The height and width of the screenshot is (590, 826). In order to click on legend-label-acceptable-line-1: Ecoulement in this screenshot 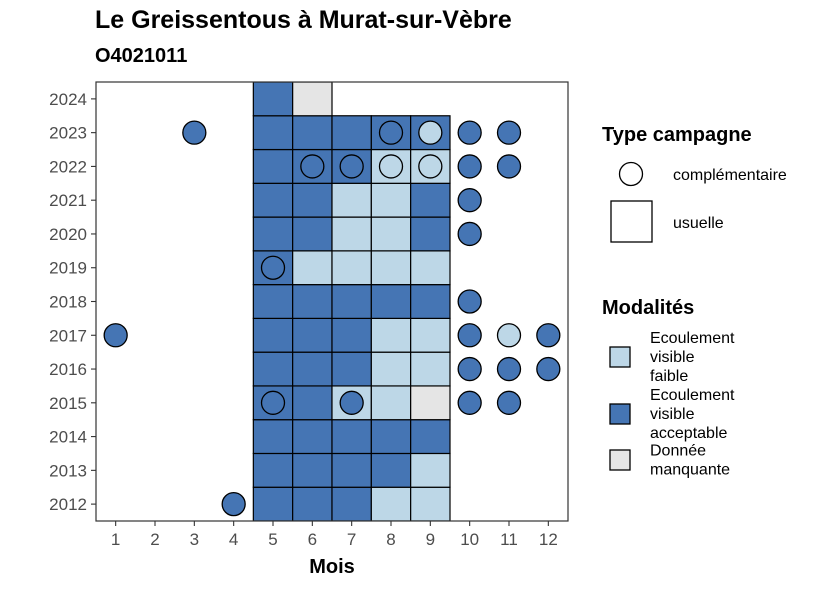, I will do `click(692, 395)`.